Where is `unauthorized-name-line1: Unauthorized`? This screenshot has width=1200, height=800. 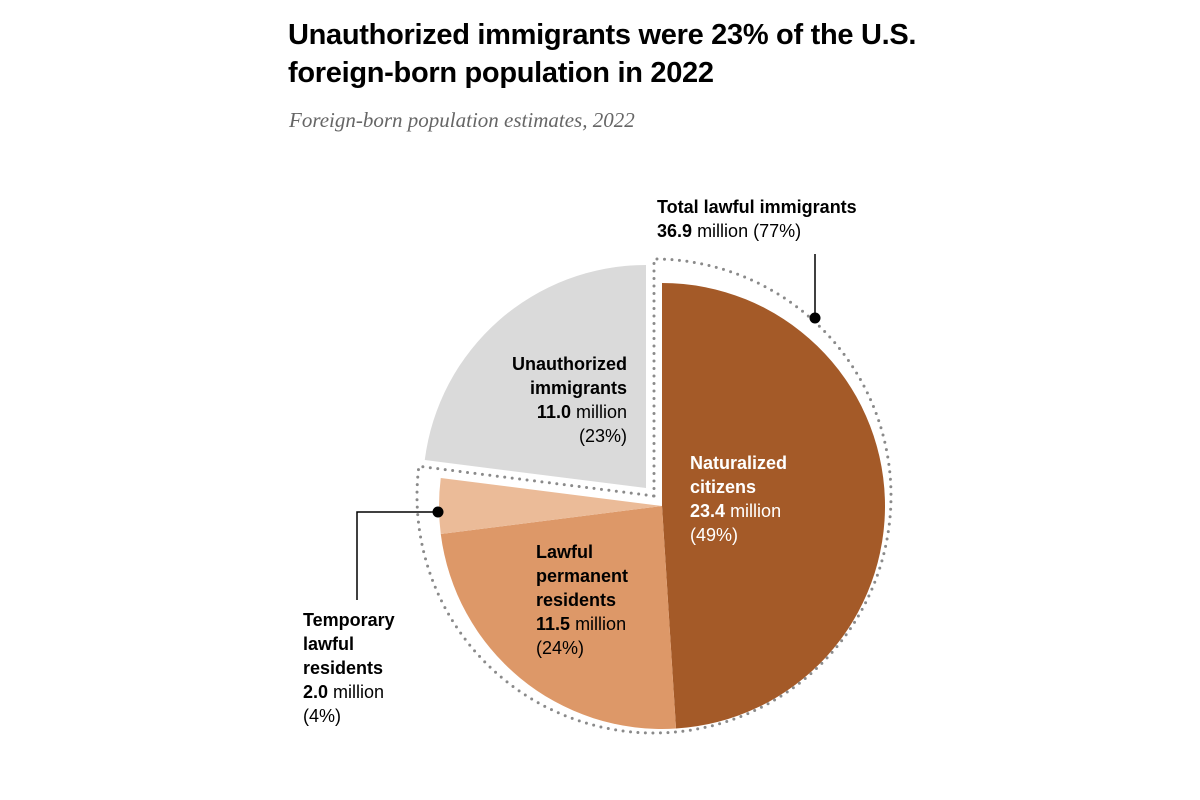 unauthorized-name-line1: Unauthorized is located at coordinates (569, 364).